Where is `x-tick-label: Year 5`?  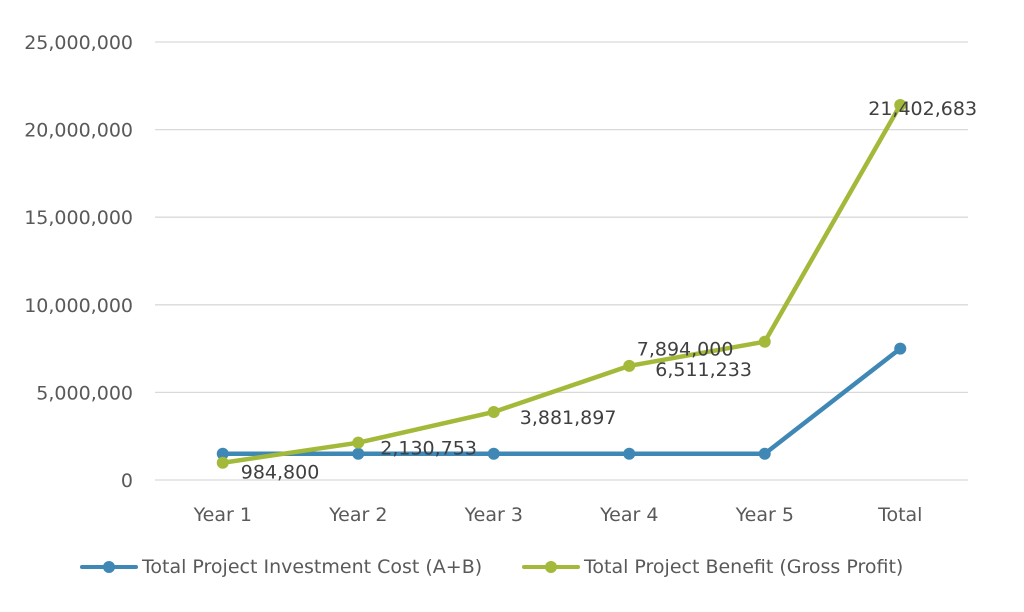
x-tick-label: Year 5 is located at coordinates (764, 515).